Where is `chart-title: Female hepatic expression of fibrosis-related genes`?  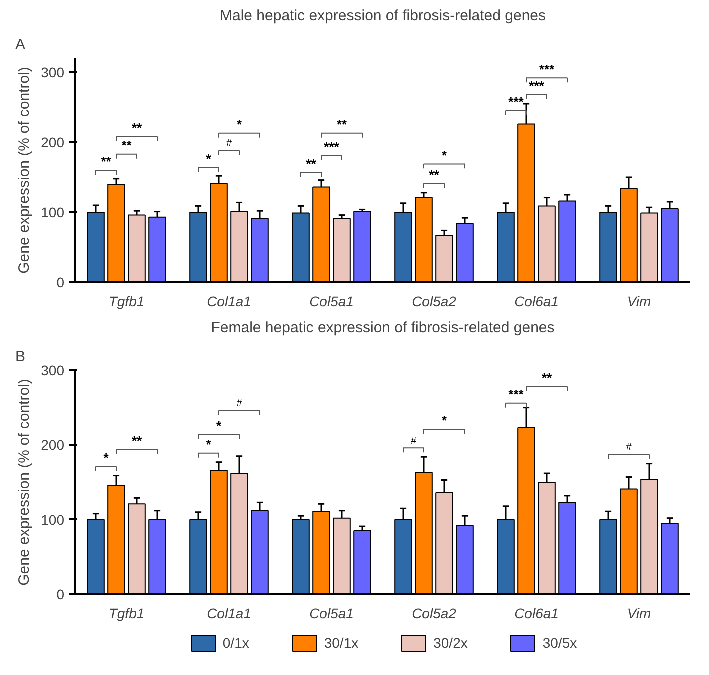
chart-title: Female hepatic expression of fibrosis-related genes is located at coordinates (383, 328).